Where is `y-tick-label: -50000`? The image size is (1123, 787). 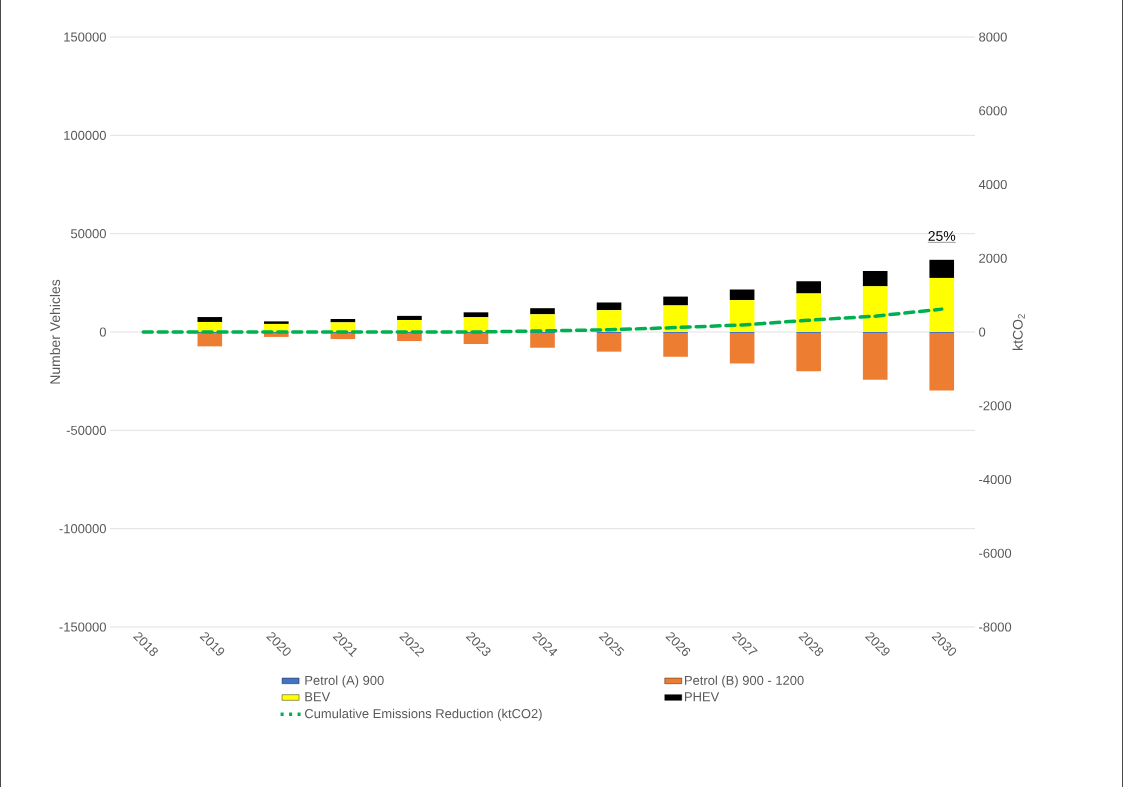
y-tick-label: -50000 is located at coordinates (86, 430).